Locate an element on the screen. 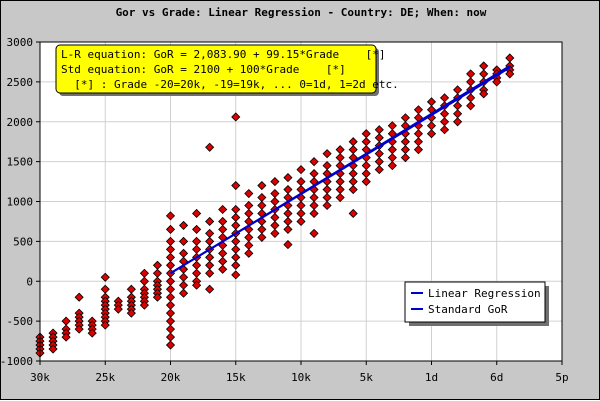 This screenshot has width=600, height=401. y-tick-label: 500 is located at coordinates (23, 241).